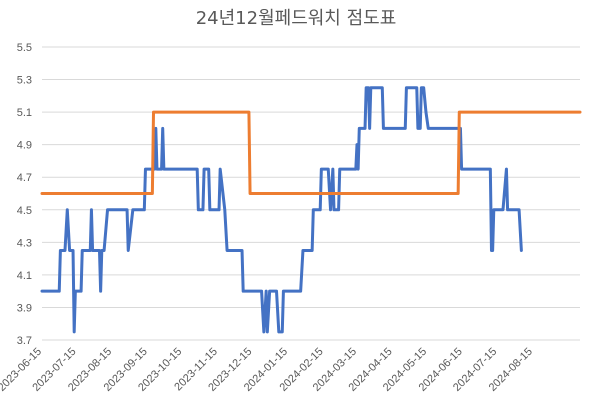 The image size is (592, 406). Describe the element at coordinates (24, 341) in the screenshot. I see `y-tick-label: 3.7` at that location.